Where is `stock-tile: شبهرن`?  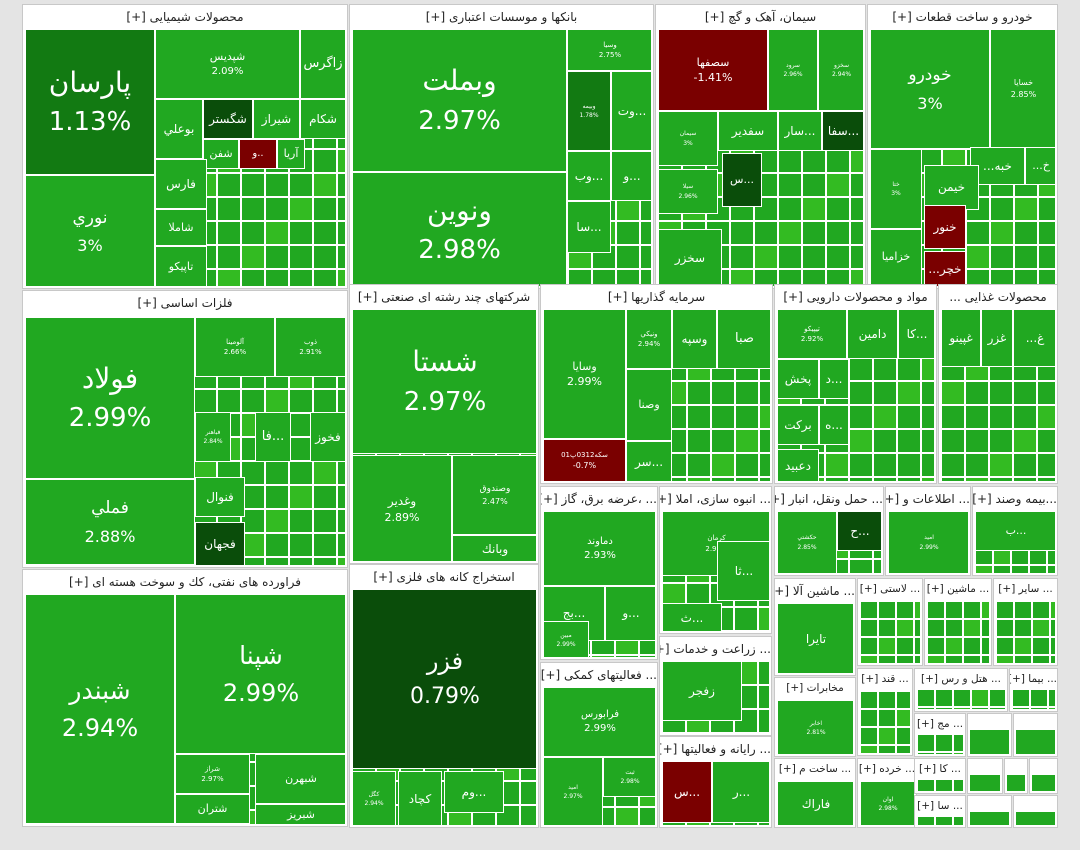 stock-tile: شبهرن is located at coordinates (300, 779).